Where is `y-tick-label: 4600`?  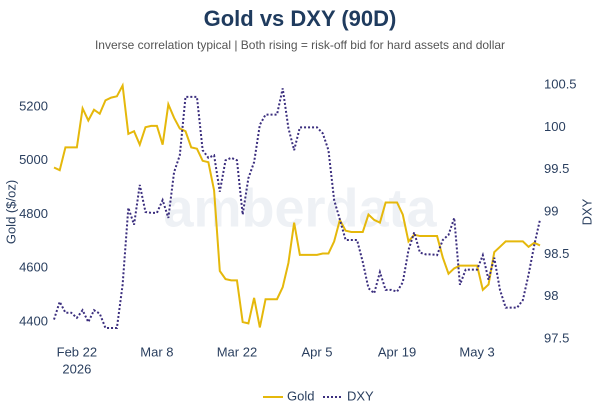
y-tick-label: 4600 is located at coordinates (33, 267).